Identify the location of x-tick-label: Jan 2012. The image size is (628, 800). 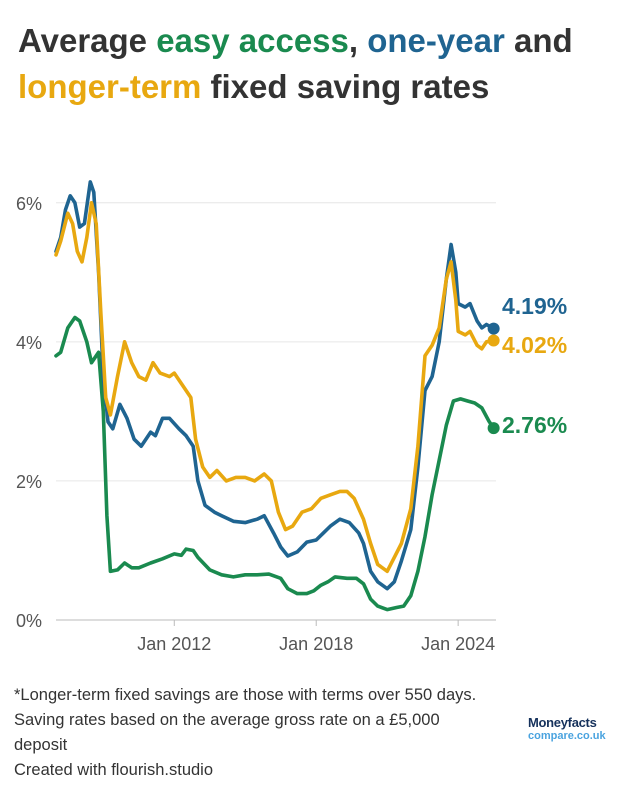
(174, 644).